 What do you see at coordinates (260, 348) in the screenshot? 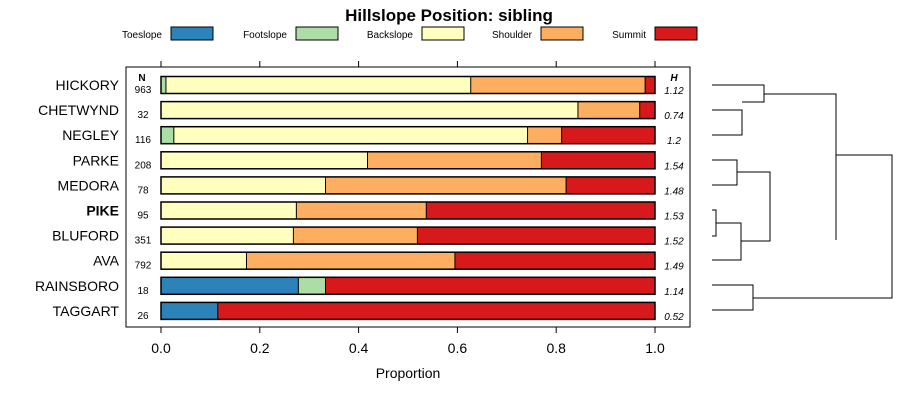
I see `x-tick-label: 0.2` at bounding box center [260, 348].